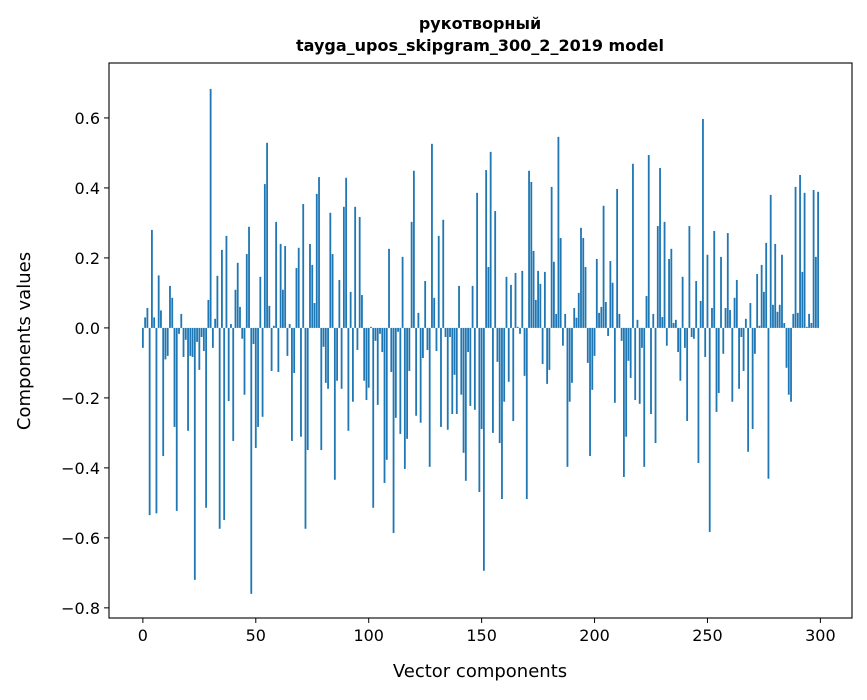  What do you see at coordinates (480, 23) in the screenshot?
I see `chart-title-line-1: рукотворный` at bounding box center [480, 23].